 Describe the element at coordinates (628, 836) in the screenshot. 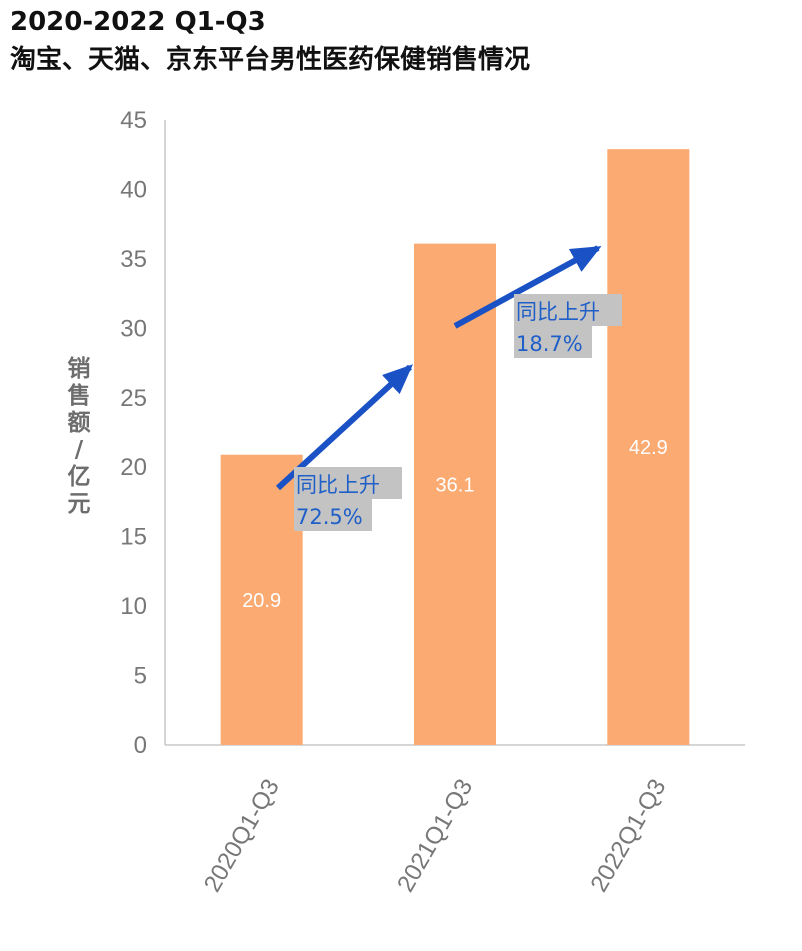

I see `x-tick-label: 2022Q1-Q3` at that location.